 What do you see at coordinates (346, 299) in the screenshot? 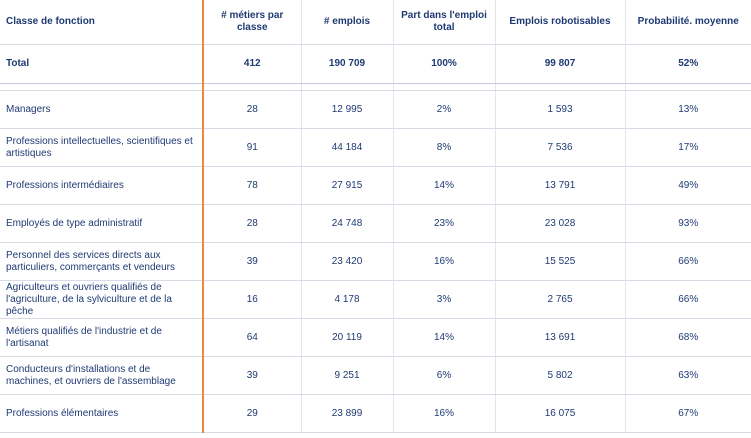
I see `cell-emplois: 4 178` at bounding box center [346, 299].